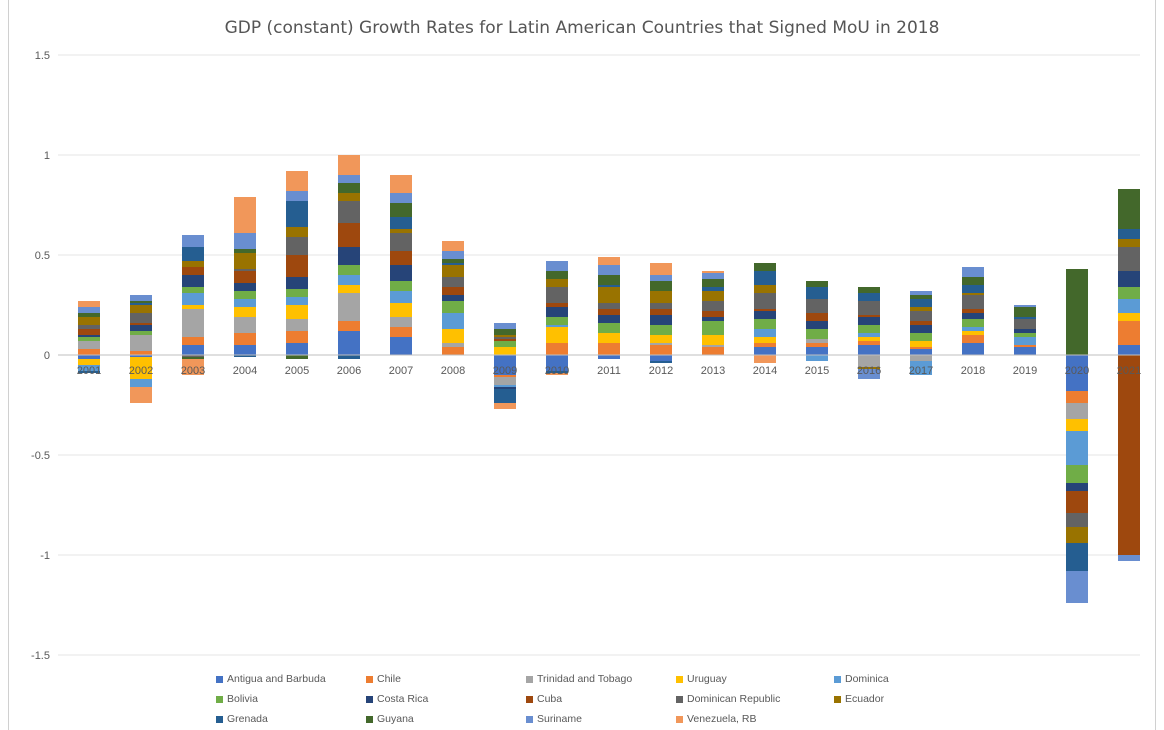 The width and height of the screenshot is (1164, 730). Describe the element at coordinates (291, 679) in the screenshot. I see `legend-item: Antigua and Barbuda` at that location.